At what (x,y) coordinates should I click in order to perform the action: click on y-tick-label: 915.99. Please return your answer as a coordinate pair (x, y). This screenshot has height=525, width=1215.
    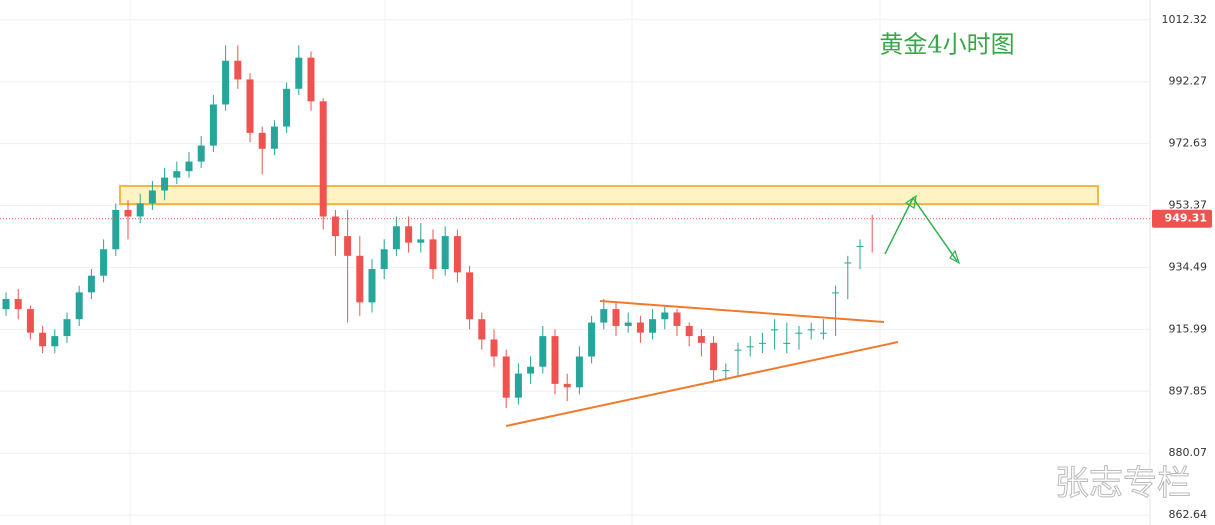
    Looking at the image, I should click on (1188, 328).